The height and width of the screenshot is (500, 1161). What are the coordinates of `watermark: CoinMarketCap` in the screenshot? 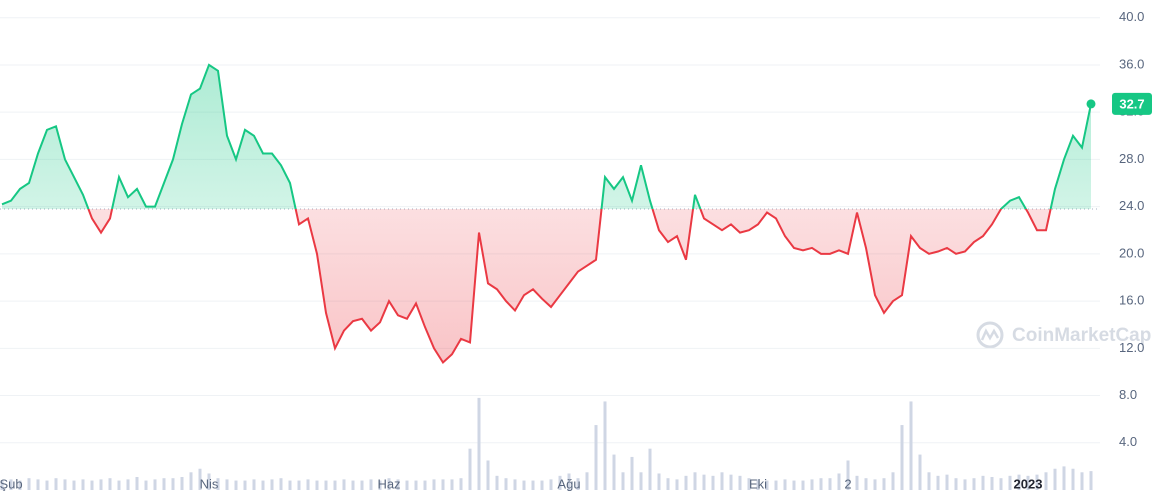 It's located at (1063, 335).